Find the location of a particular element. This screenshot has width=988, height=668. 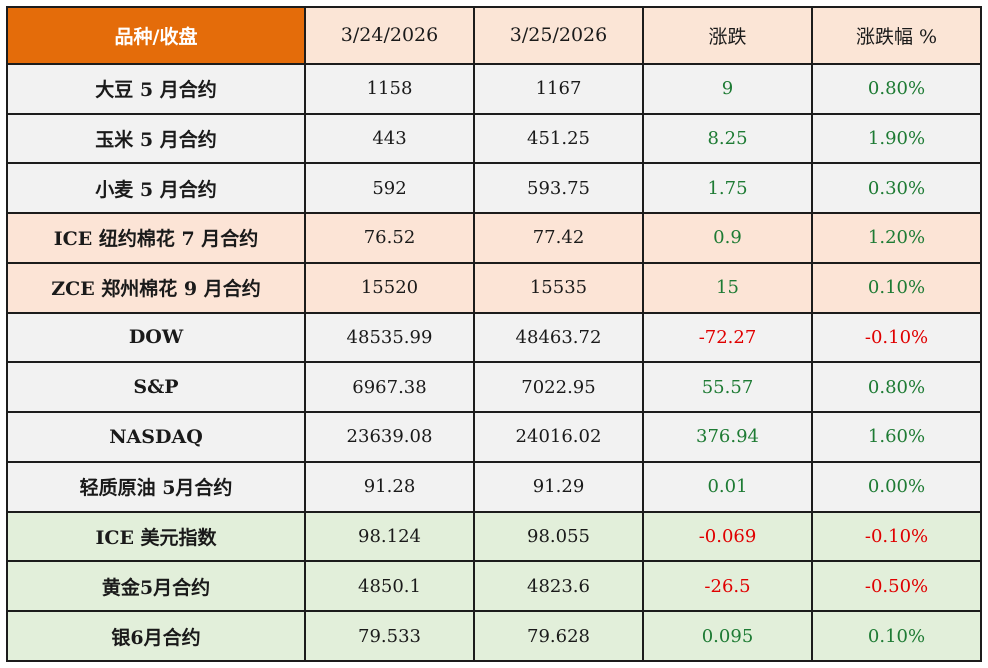

close-date2-cell: 48463.72 is located at coordinates (558, 337).